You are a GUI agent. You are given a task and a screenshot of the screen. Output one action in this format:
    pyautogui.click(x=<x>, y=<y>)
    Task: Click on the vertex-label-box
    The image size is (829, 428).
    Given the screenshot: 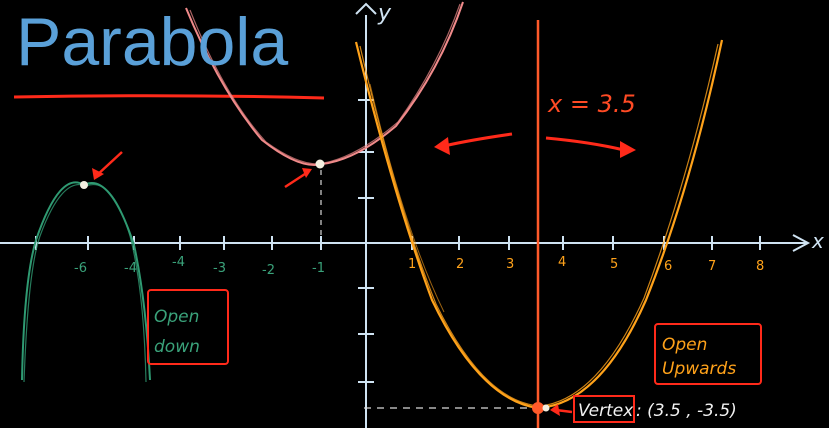 What is the action you would take?
    pyautogui.click(x=604, y=409)
    